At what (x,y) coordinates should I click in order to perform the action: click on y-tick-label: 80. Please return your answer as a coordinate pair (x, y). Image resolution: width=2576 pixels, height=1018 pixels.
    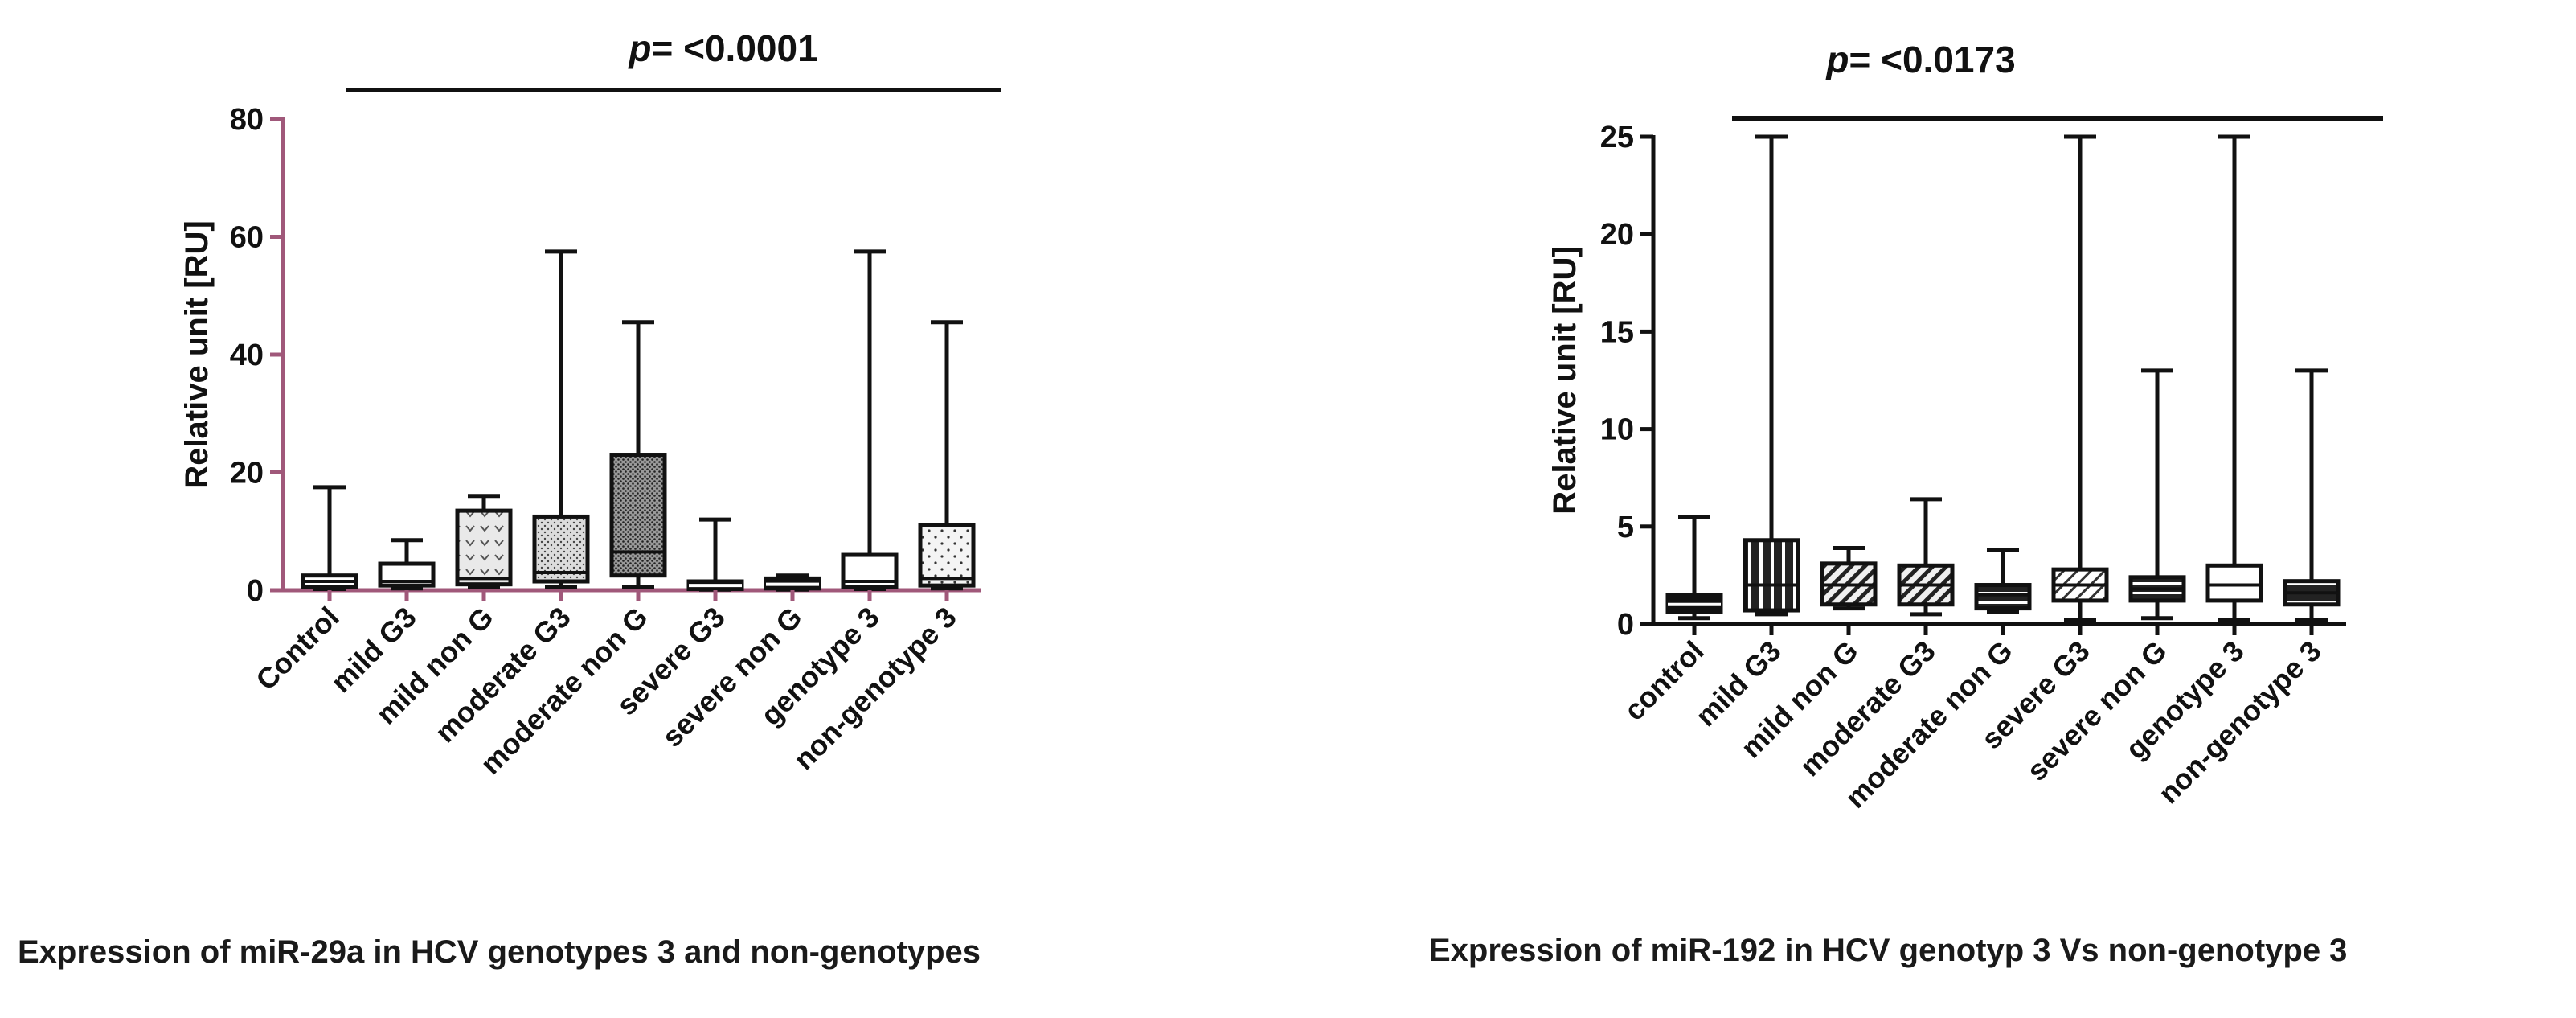
    Looking at the image, I should click on (247, 120).